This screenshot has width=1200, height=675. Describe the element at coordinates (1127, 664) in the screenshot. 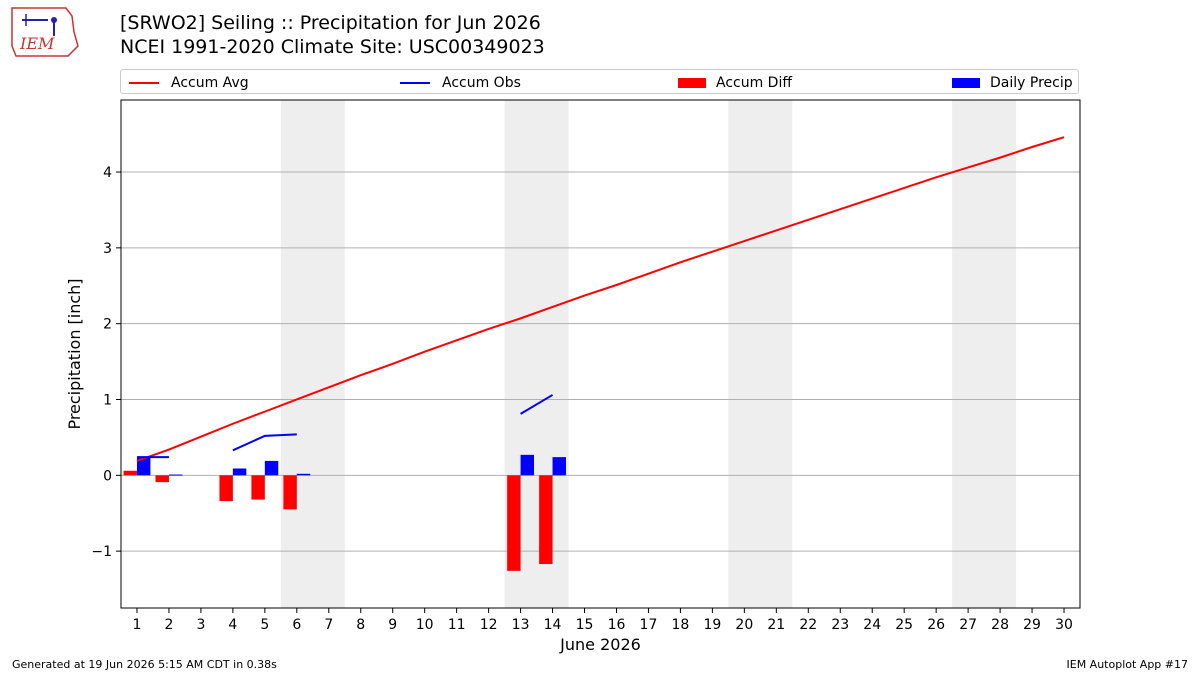

I see `footer-app: IEM Autoplot App #17` at that location.